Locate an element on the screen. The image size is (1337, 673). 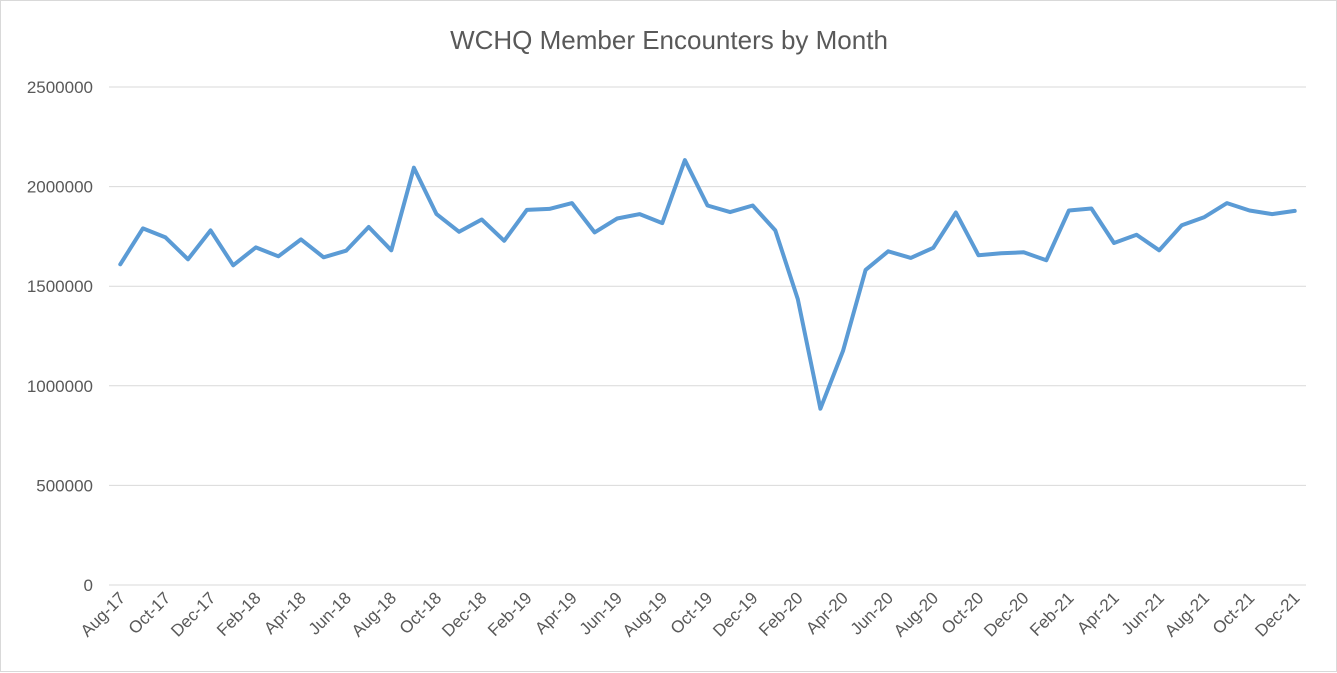
x-tick-label: Oct-19 is located at coordinates (692, 613).